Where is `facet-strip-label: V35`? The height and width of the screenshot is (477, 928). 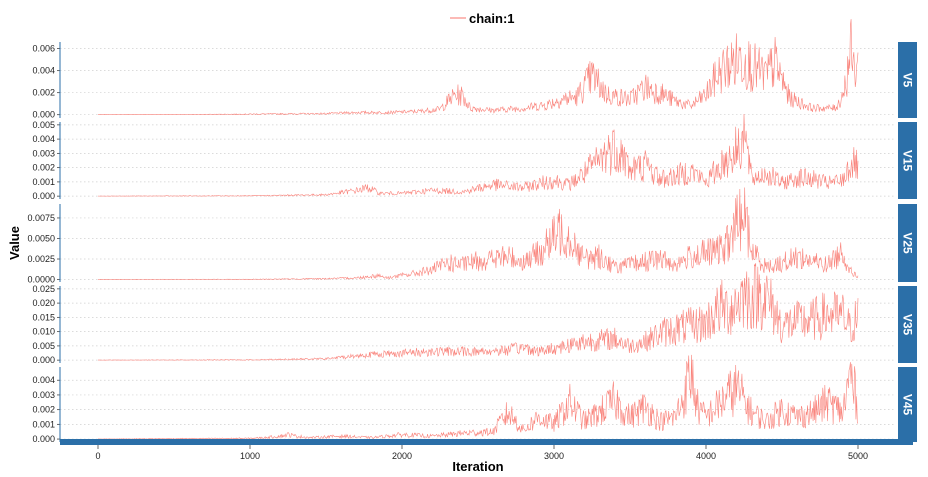
facet-strip-label: V35 is located at coordinates (908, 325).